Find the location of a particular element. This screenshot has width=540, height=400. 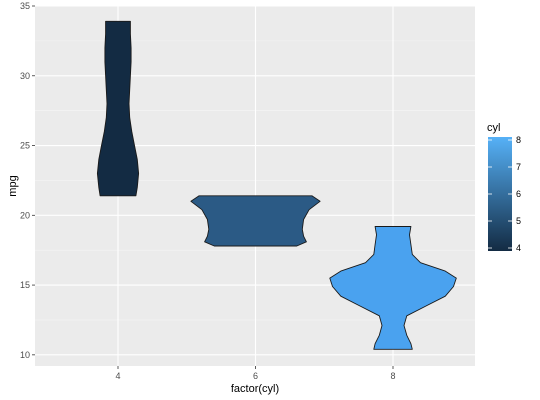

legend: cyl 4 5 6 7 8 is located at coordinates (504, 187).